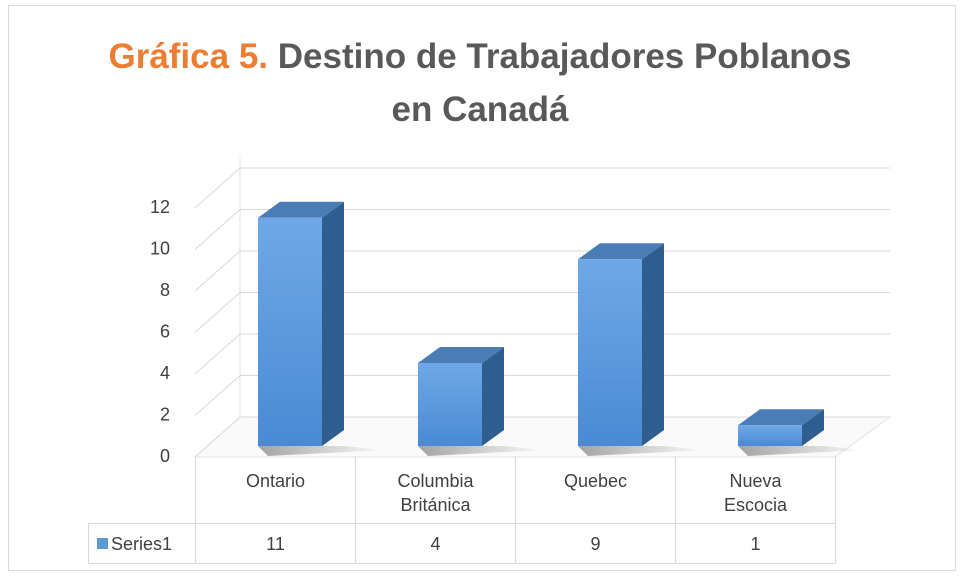  What do you see at coordinates (160, 207) in the screenshot?
I see `y-tick-label: 12` at bounding box center [160, 207].